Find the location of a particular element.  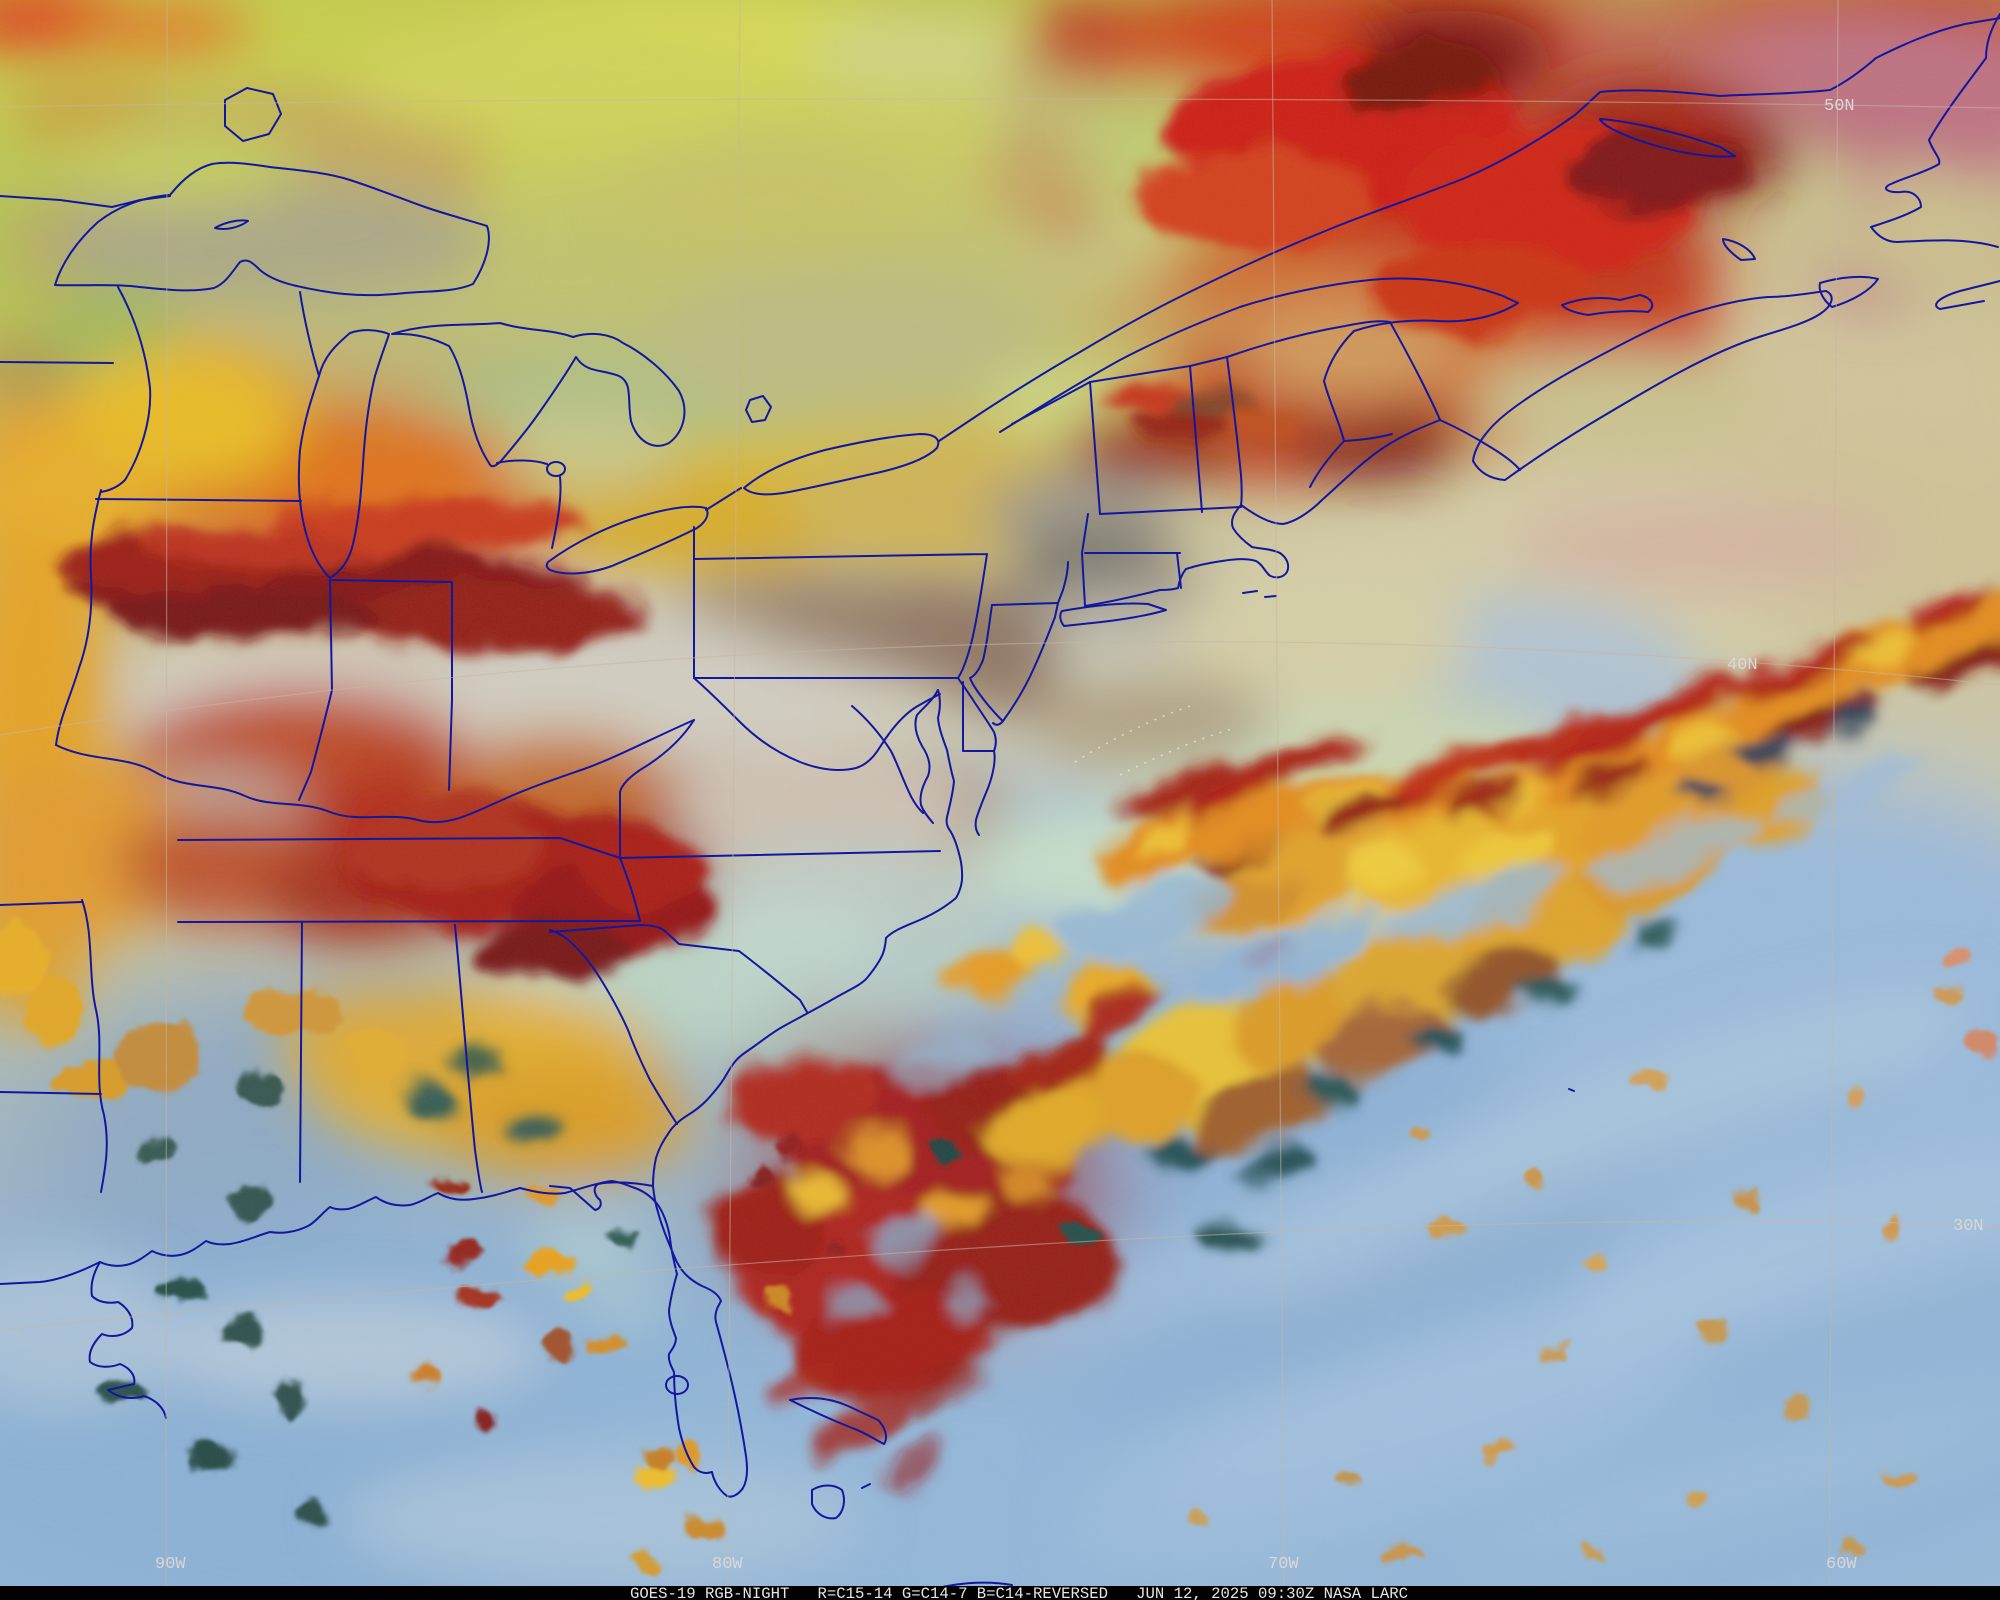

svg-text: 70W is located at coordinates (1283, 1564).